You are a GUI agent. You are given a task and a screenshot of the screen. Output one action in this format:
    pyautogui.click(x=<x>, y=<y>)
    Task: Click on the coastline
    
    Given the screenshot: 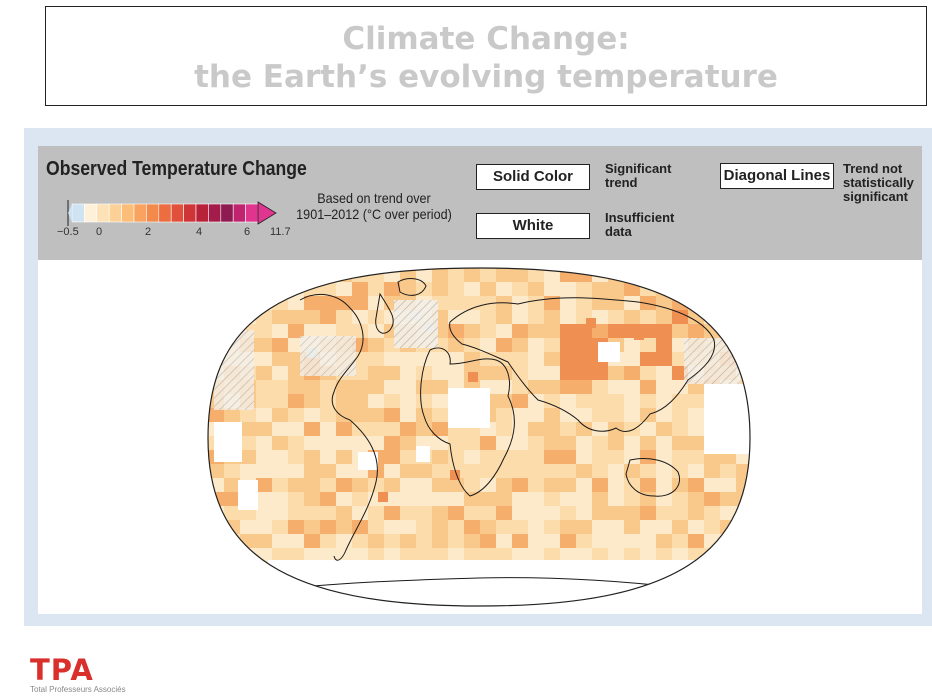 What is the action you would take?
    pyautogui.click(x=487, y=584)
    